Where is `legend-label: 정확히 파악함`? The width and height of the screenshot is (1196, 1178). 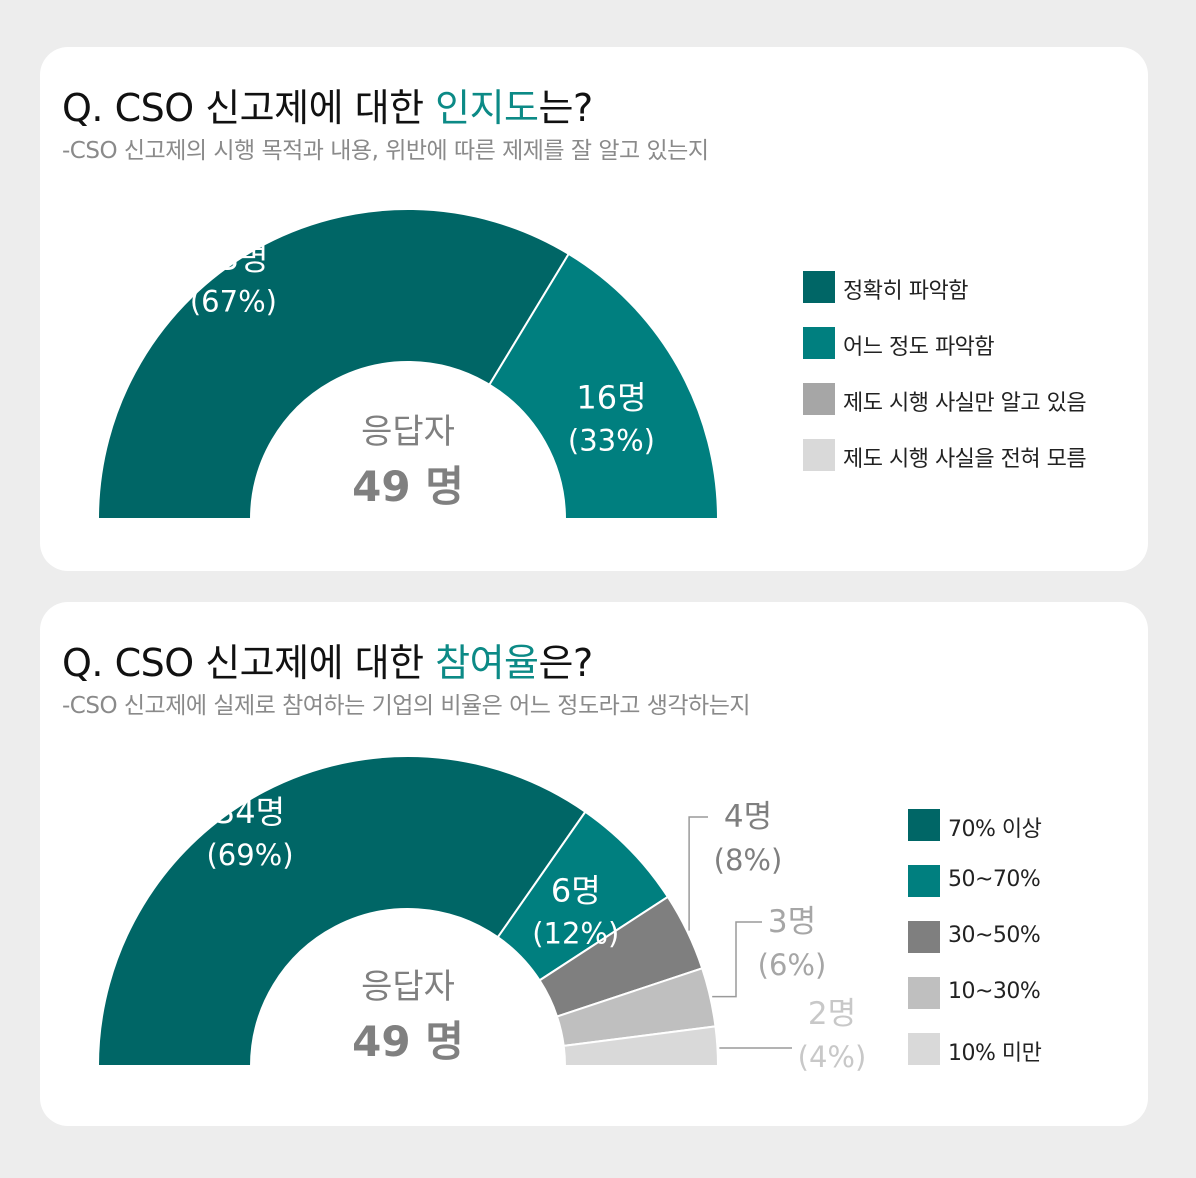
legend-label: 정확히 파악함 is located at coordinates (905, 291).